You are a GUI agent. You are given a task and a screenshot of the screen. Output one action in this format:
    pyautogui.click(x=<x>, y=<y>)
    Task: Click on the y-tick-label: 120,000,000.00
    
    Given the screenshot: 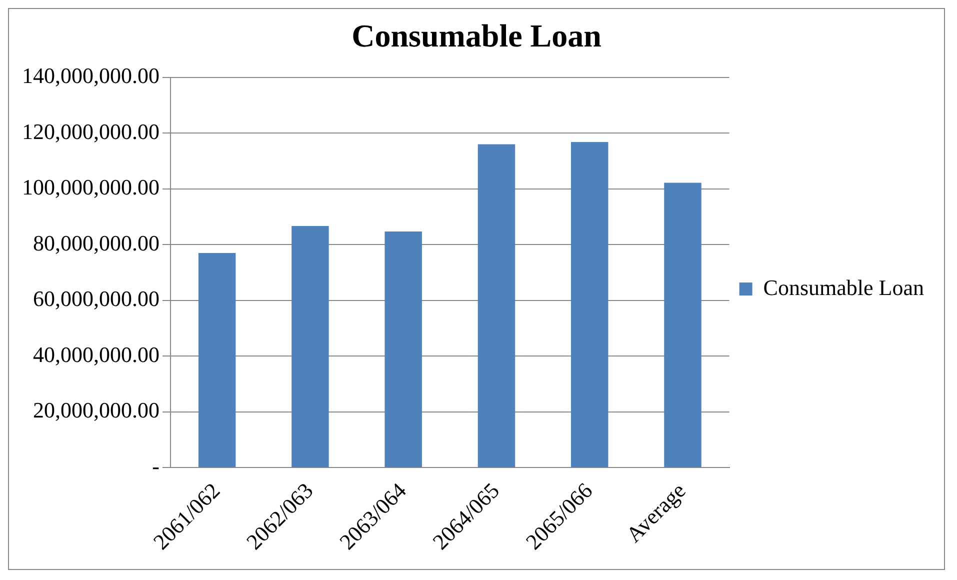 What is the action you would take?
    pyautogui.click(x=91, y=131)
    